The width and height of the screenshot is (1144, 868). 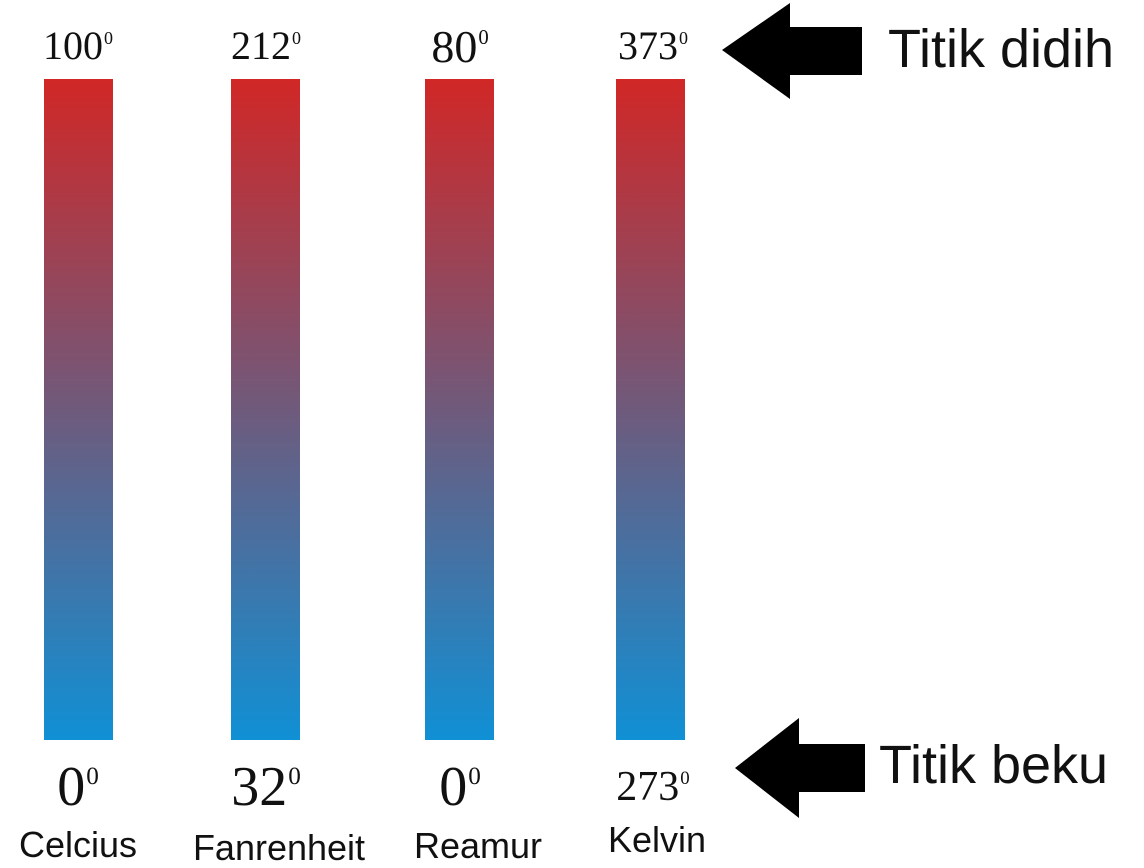 What do you see at coordinates (653, 45) in the screenshot?
I see `boiling-value-kelvin: 3730` at bounding box center [653, 45].